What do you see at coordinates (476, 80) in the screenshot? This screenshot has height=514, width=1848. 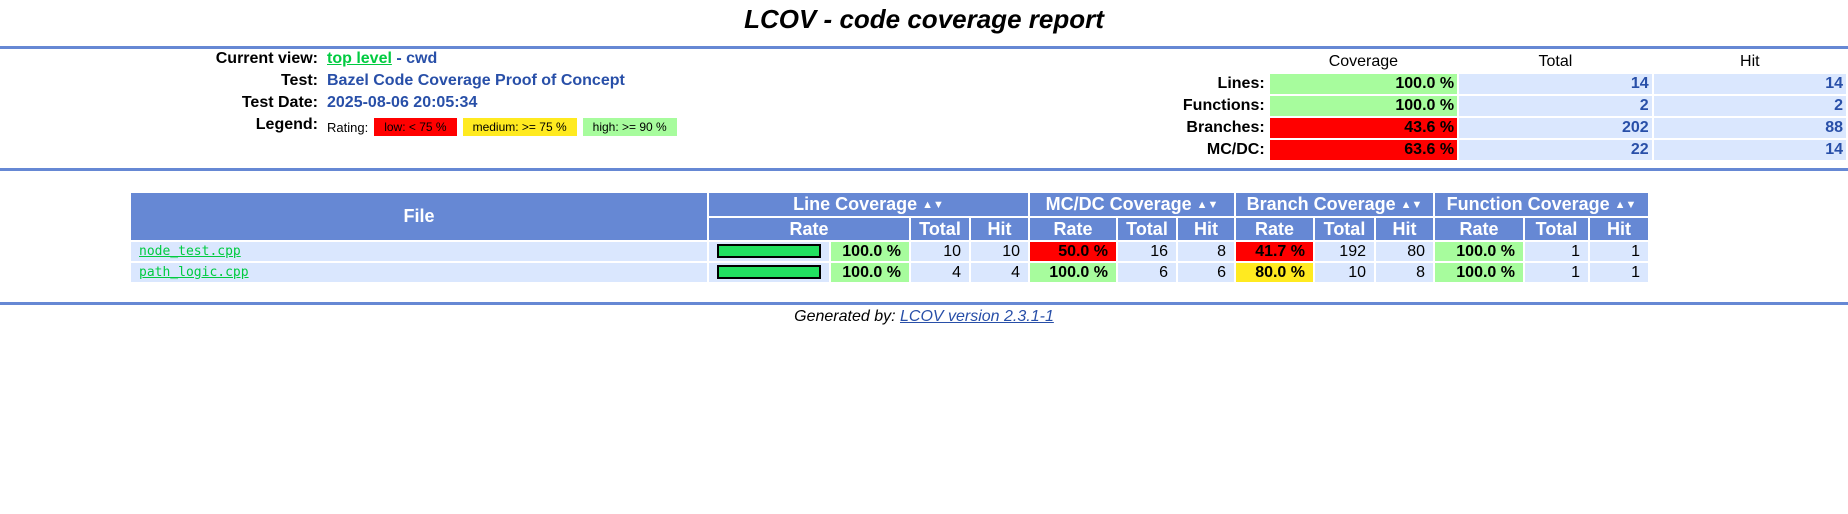 I see `test-name: Bazel Code Coverage Proof of Concept` at bounding box center [476, 80].